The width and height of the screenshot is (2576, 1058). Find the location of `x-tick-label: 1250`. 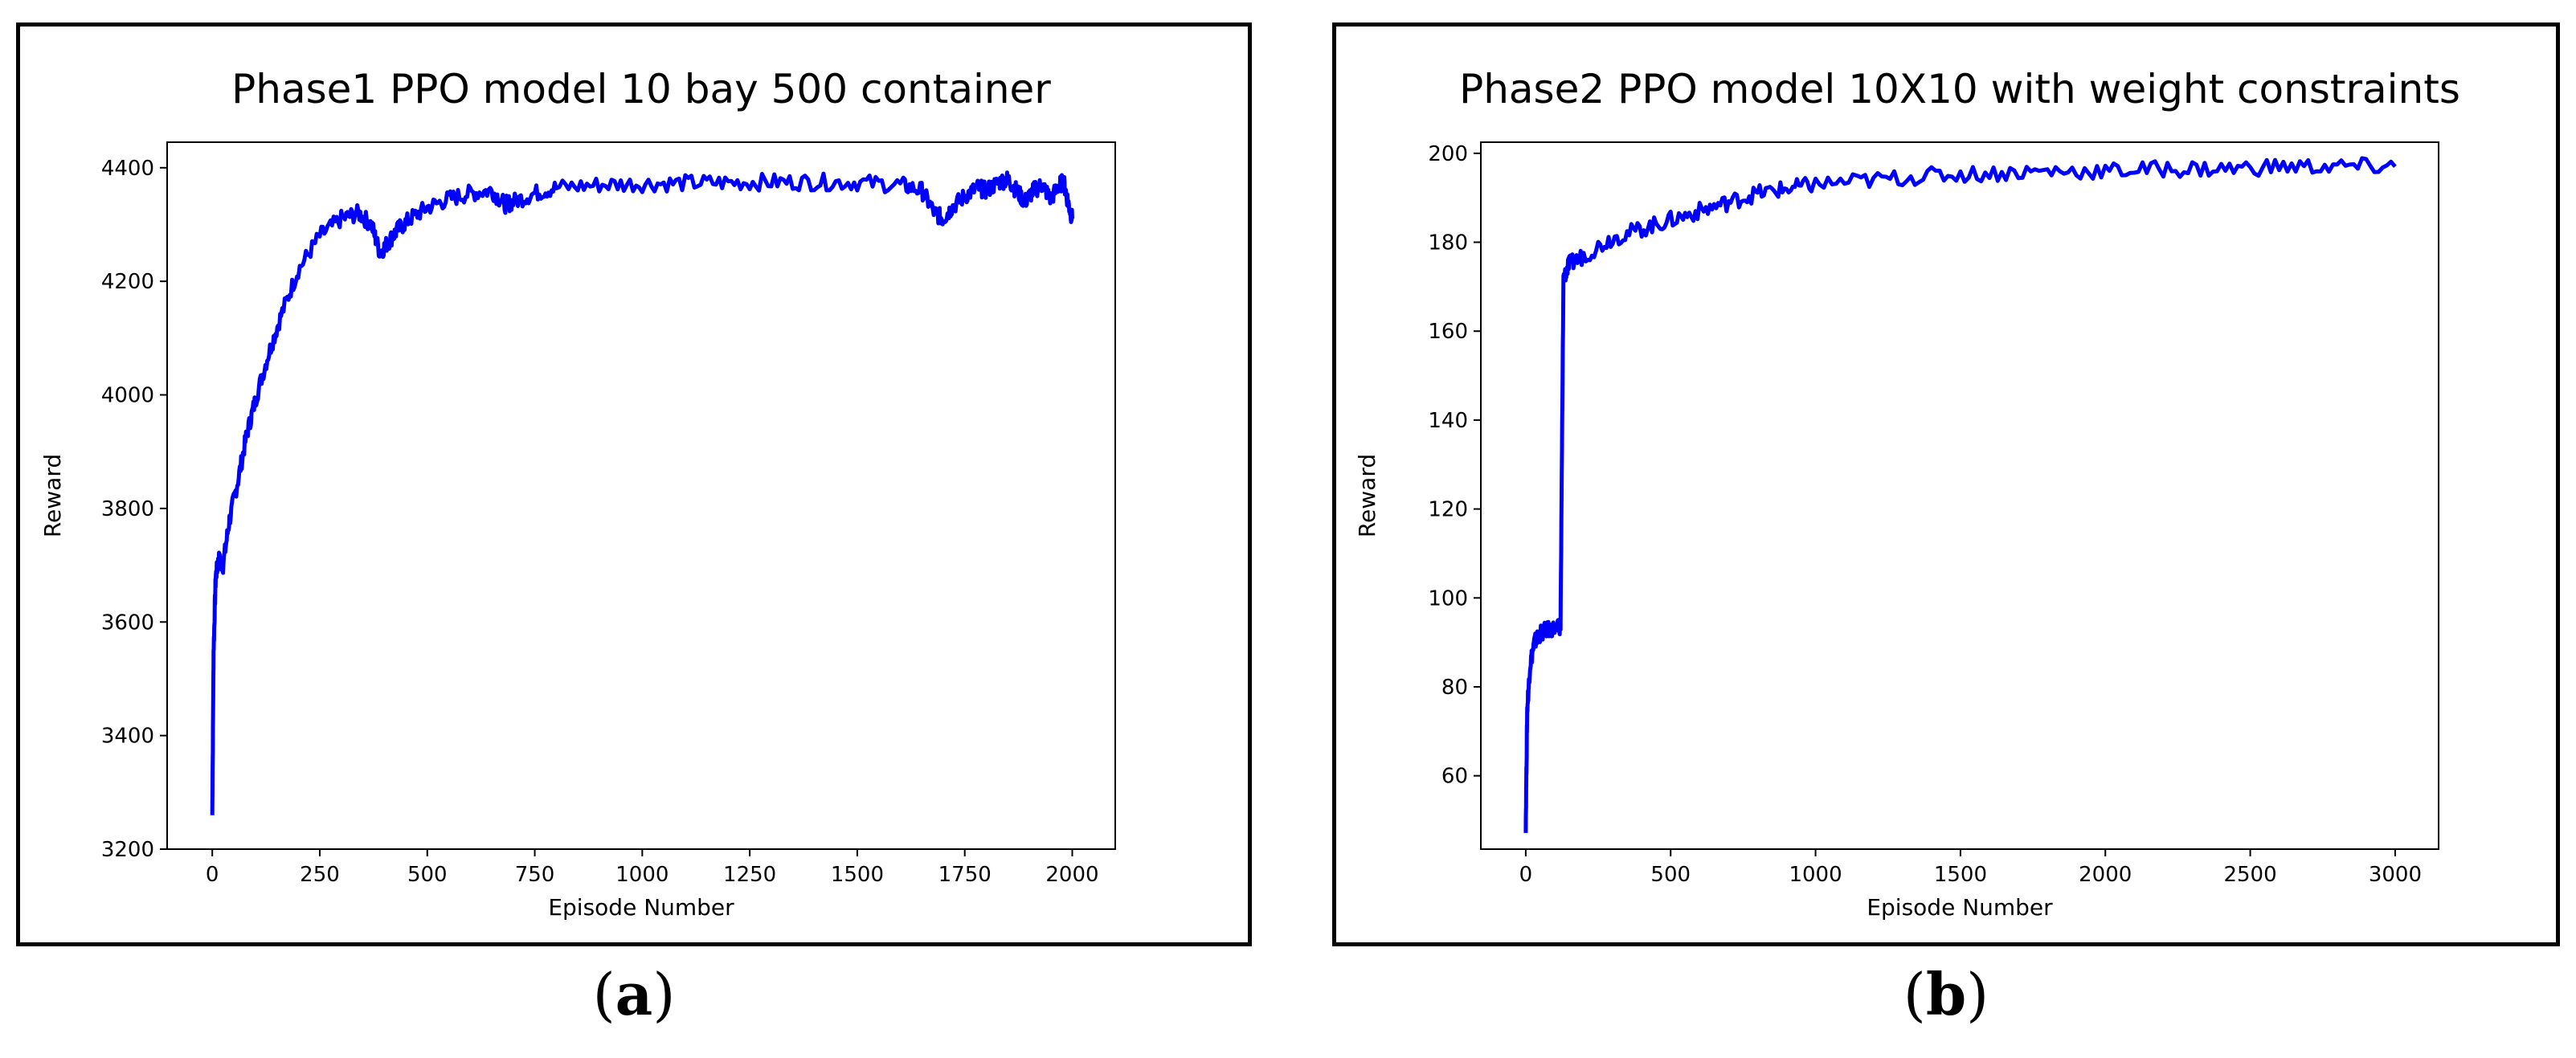

x-tick-label: 1250 is located at coordinates (749, 875).